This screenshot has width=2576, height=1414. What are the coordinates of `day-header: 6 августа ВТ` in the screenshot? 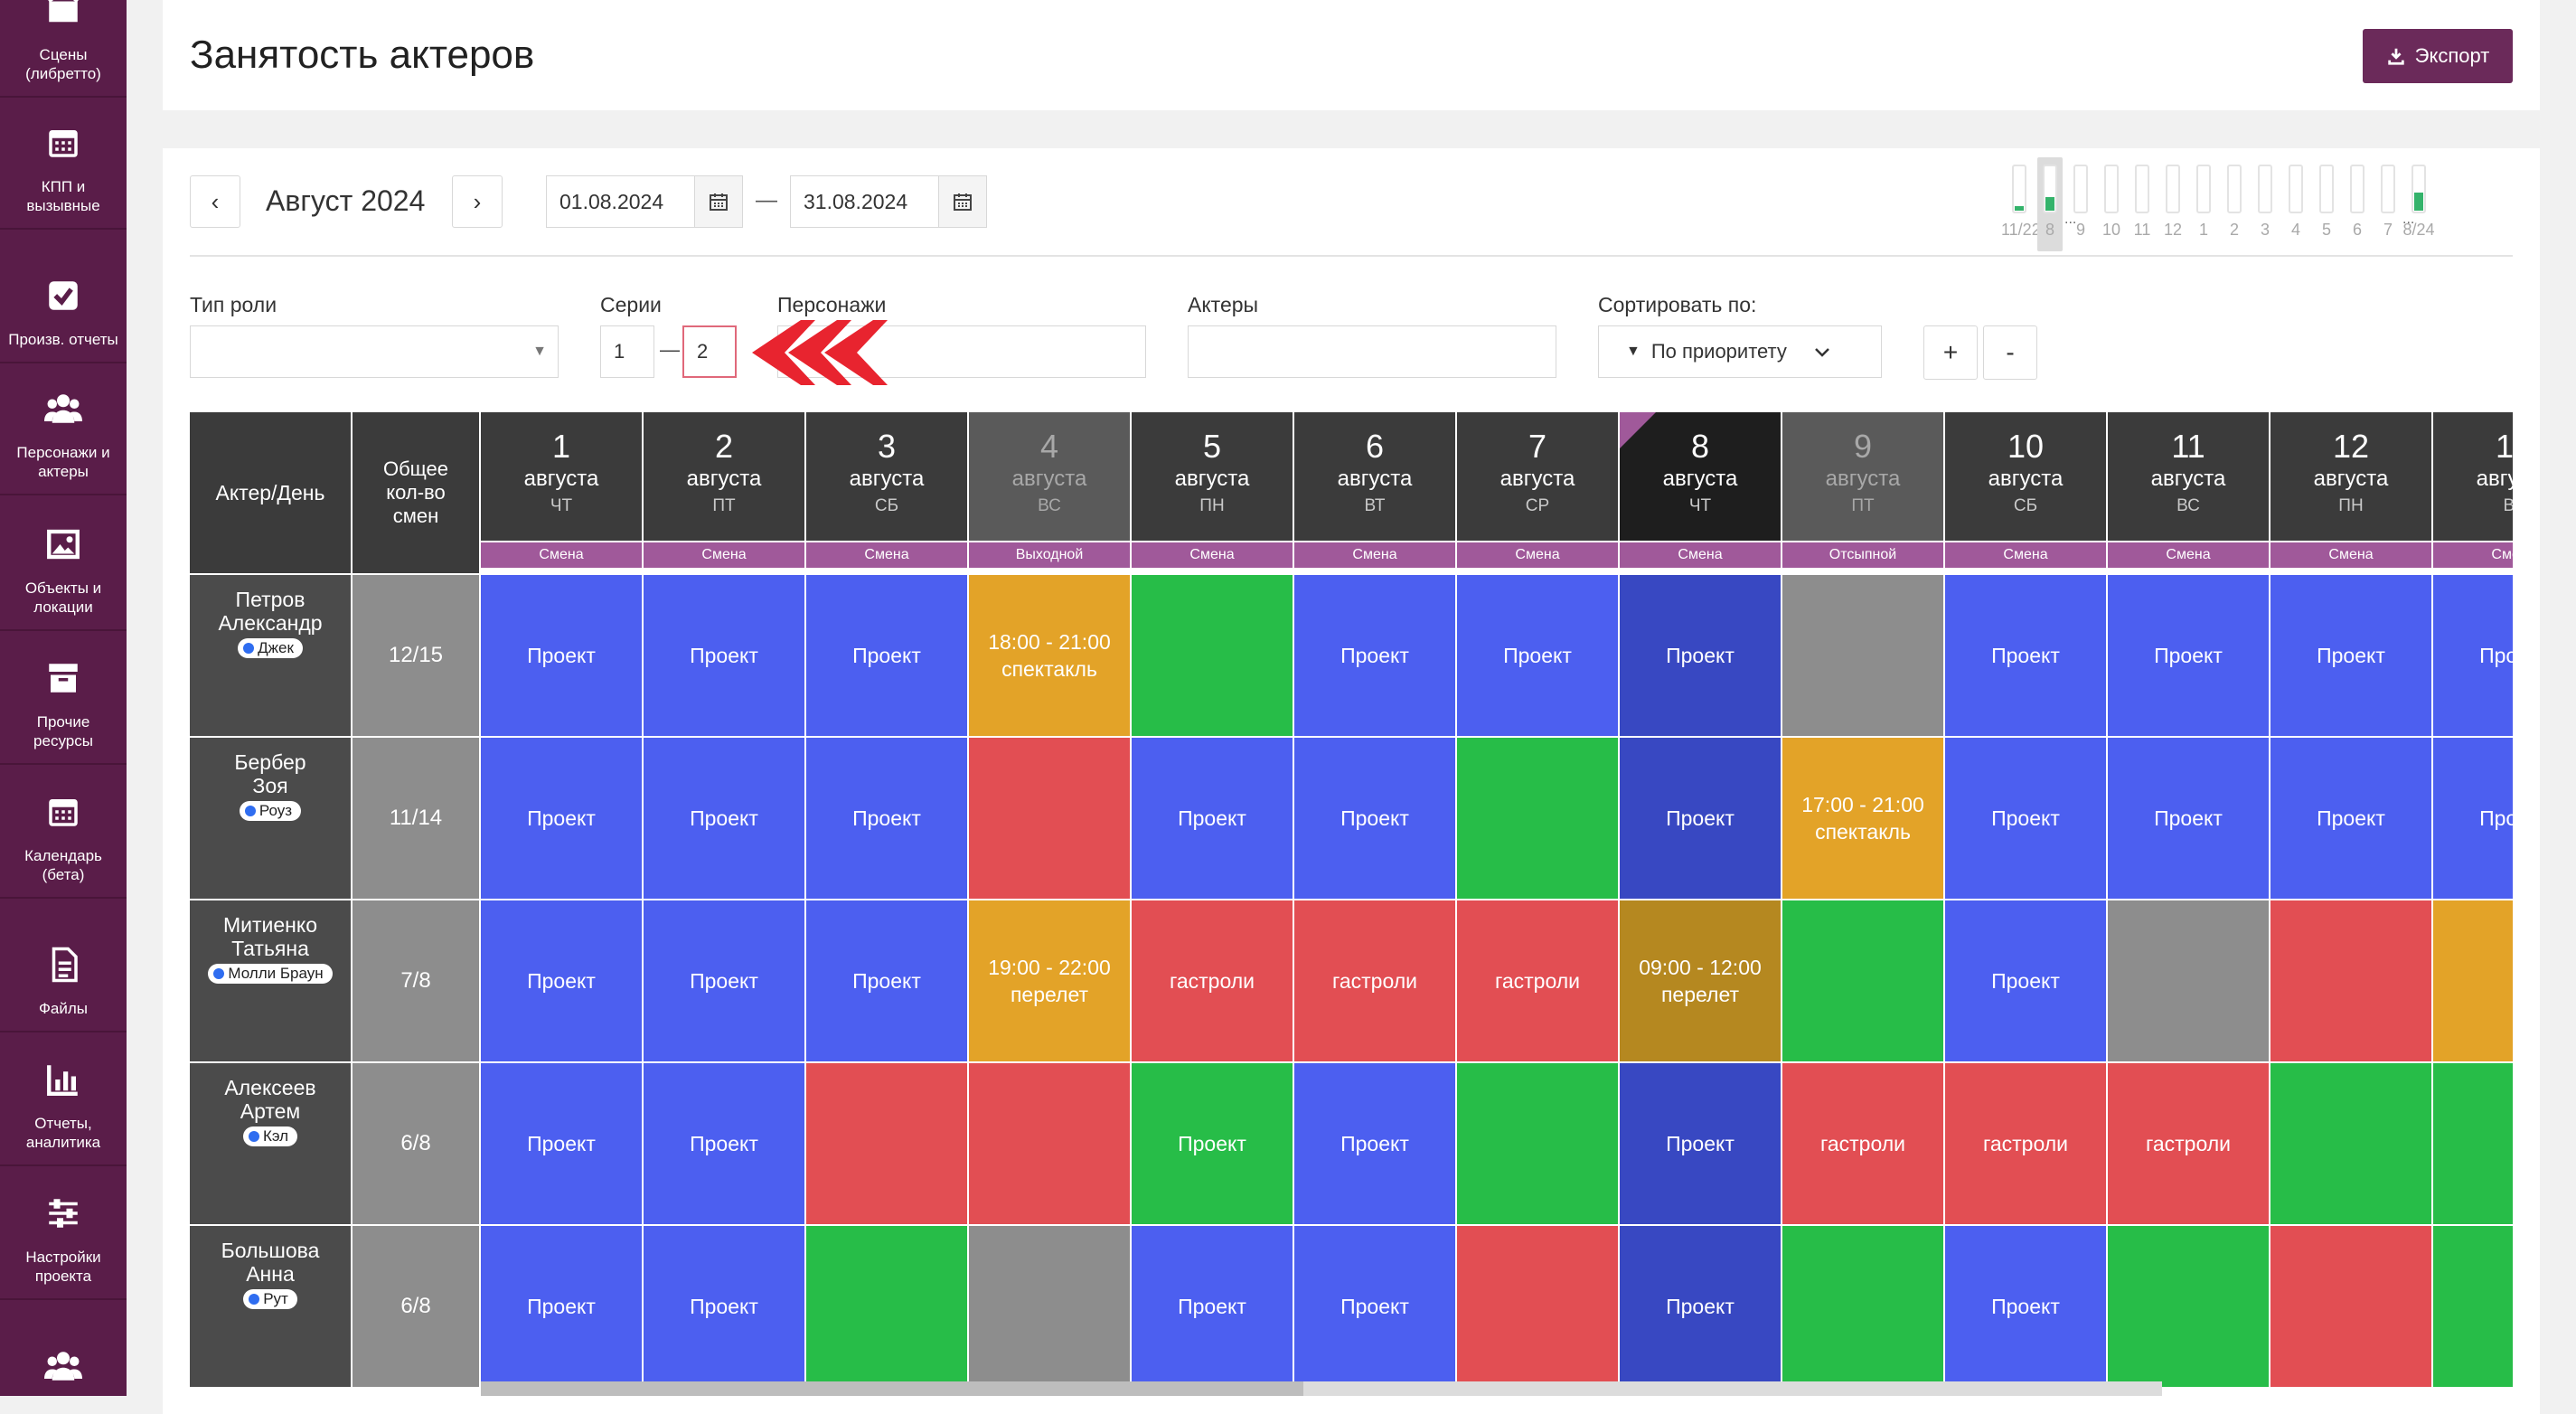 It's located at (1374, 476).